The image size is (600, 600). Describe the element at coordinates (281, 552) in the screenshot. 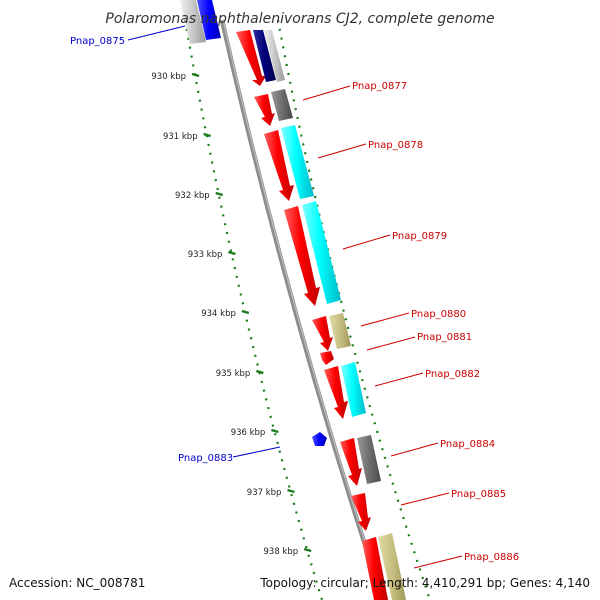

I see `tick-label: 938 kbp` at that location.